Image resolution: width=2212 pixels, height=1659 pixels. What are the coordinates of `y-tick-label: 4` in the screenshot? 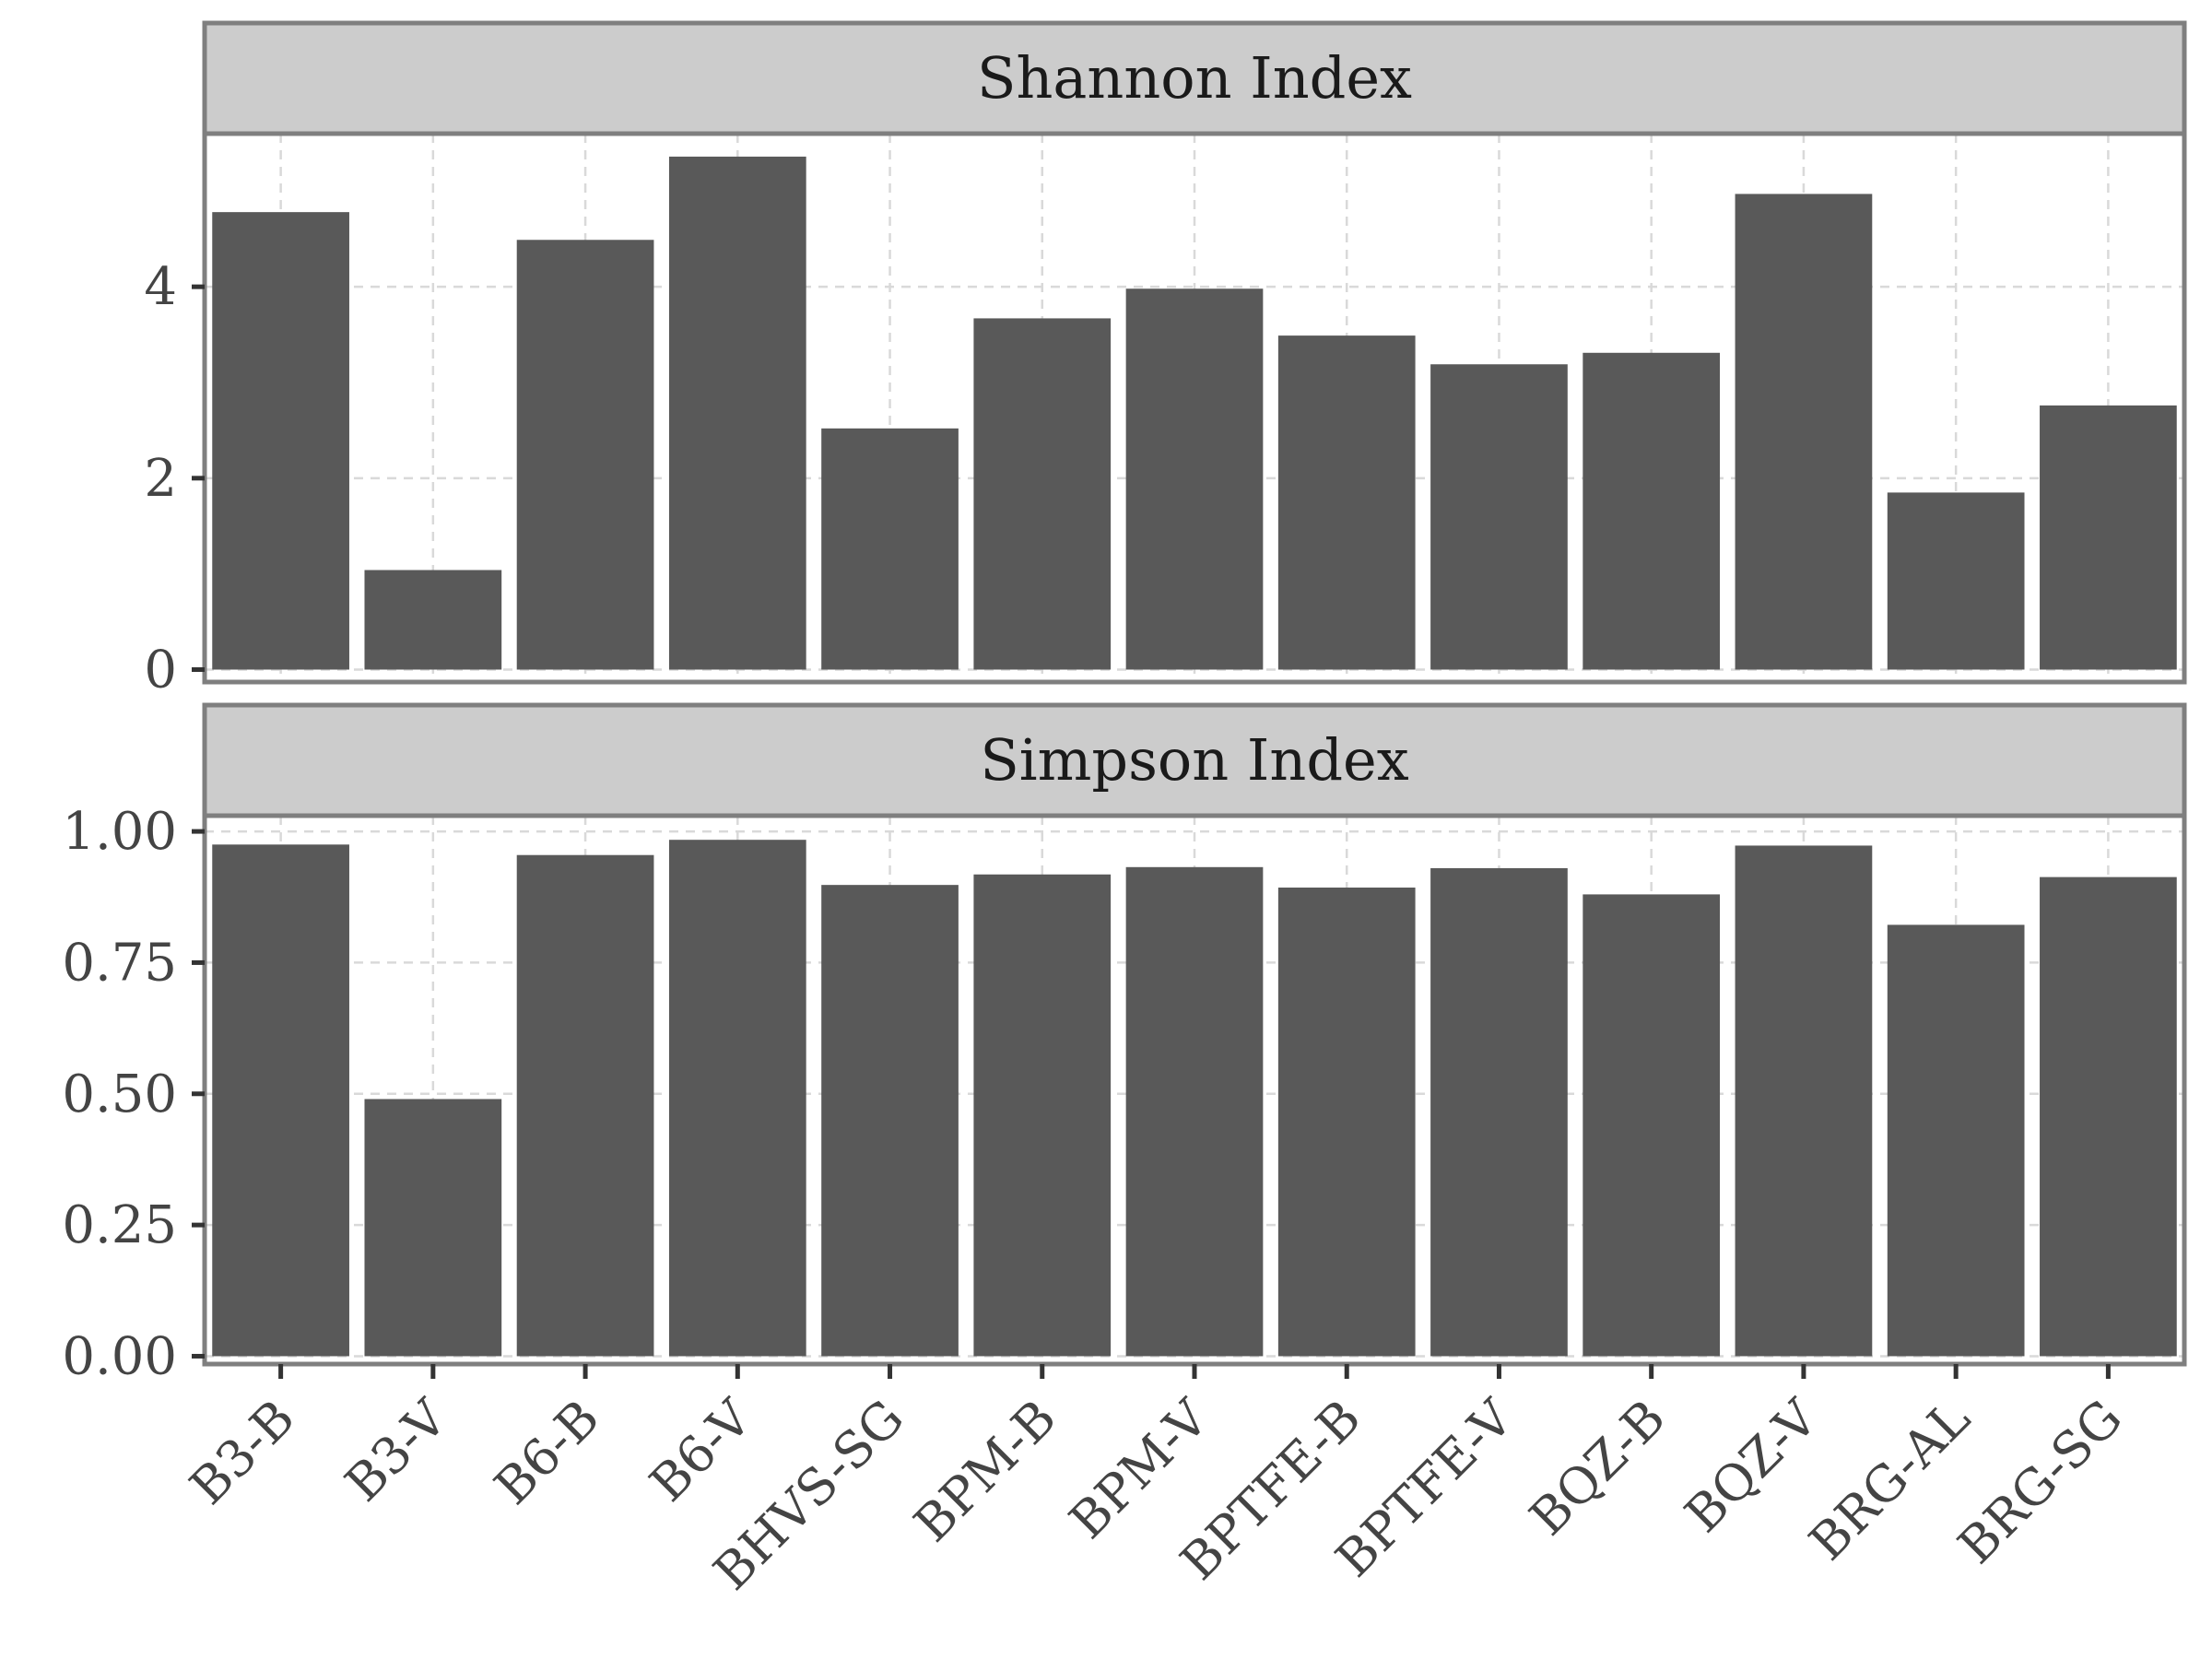 It's located at (160, 287).